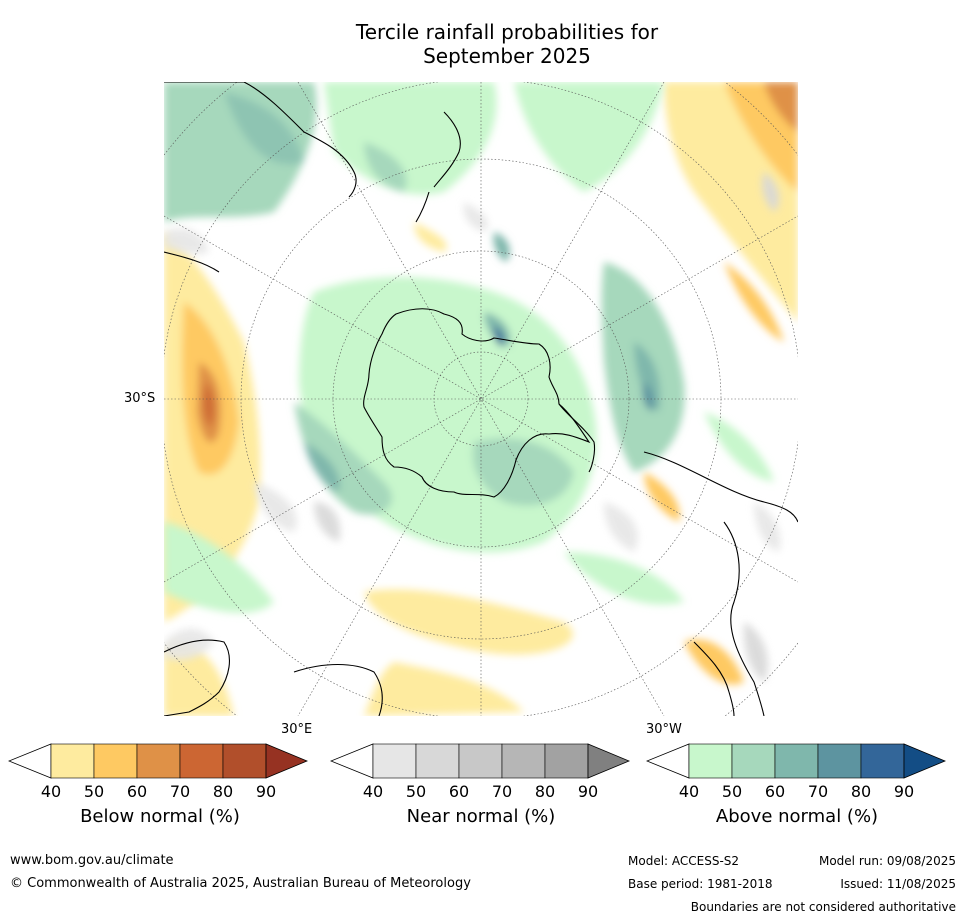 The height and width of the screenshot is (919, 965). I want to click on colorbar-above-normal-svg, so click(796, 761).